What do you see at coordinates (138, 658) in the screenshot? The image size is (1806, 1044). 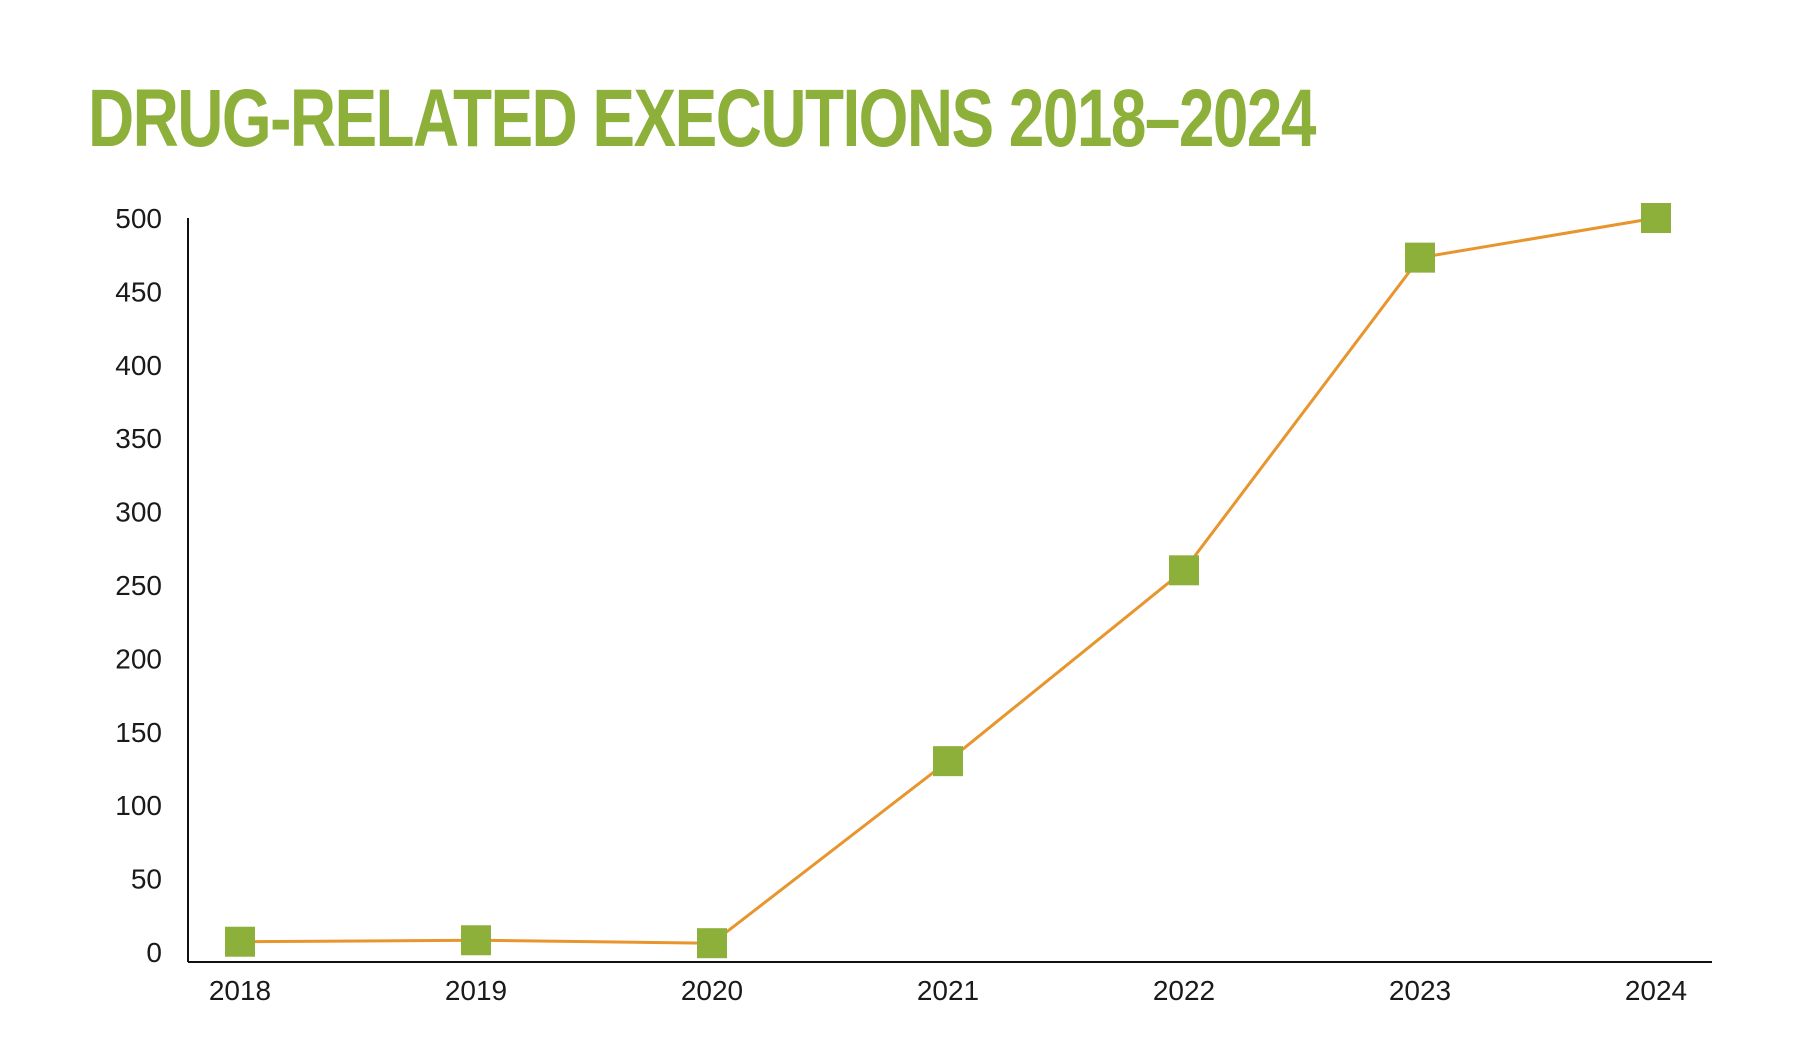 I see `y-tick-label: 200` at bounding box center [138, 658].